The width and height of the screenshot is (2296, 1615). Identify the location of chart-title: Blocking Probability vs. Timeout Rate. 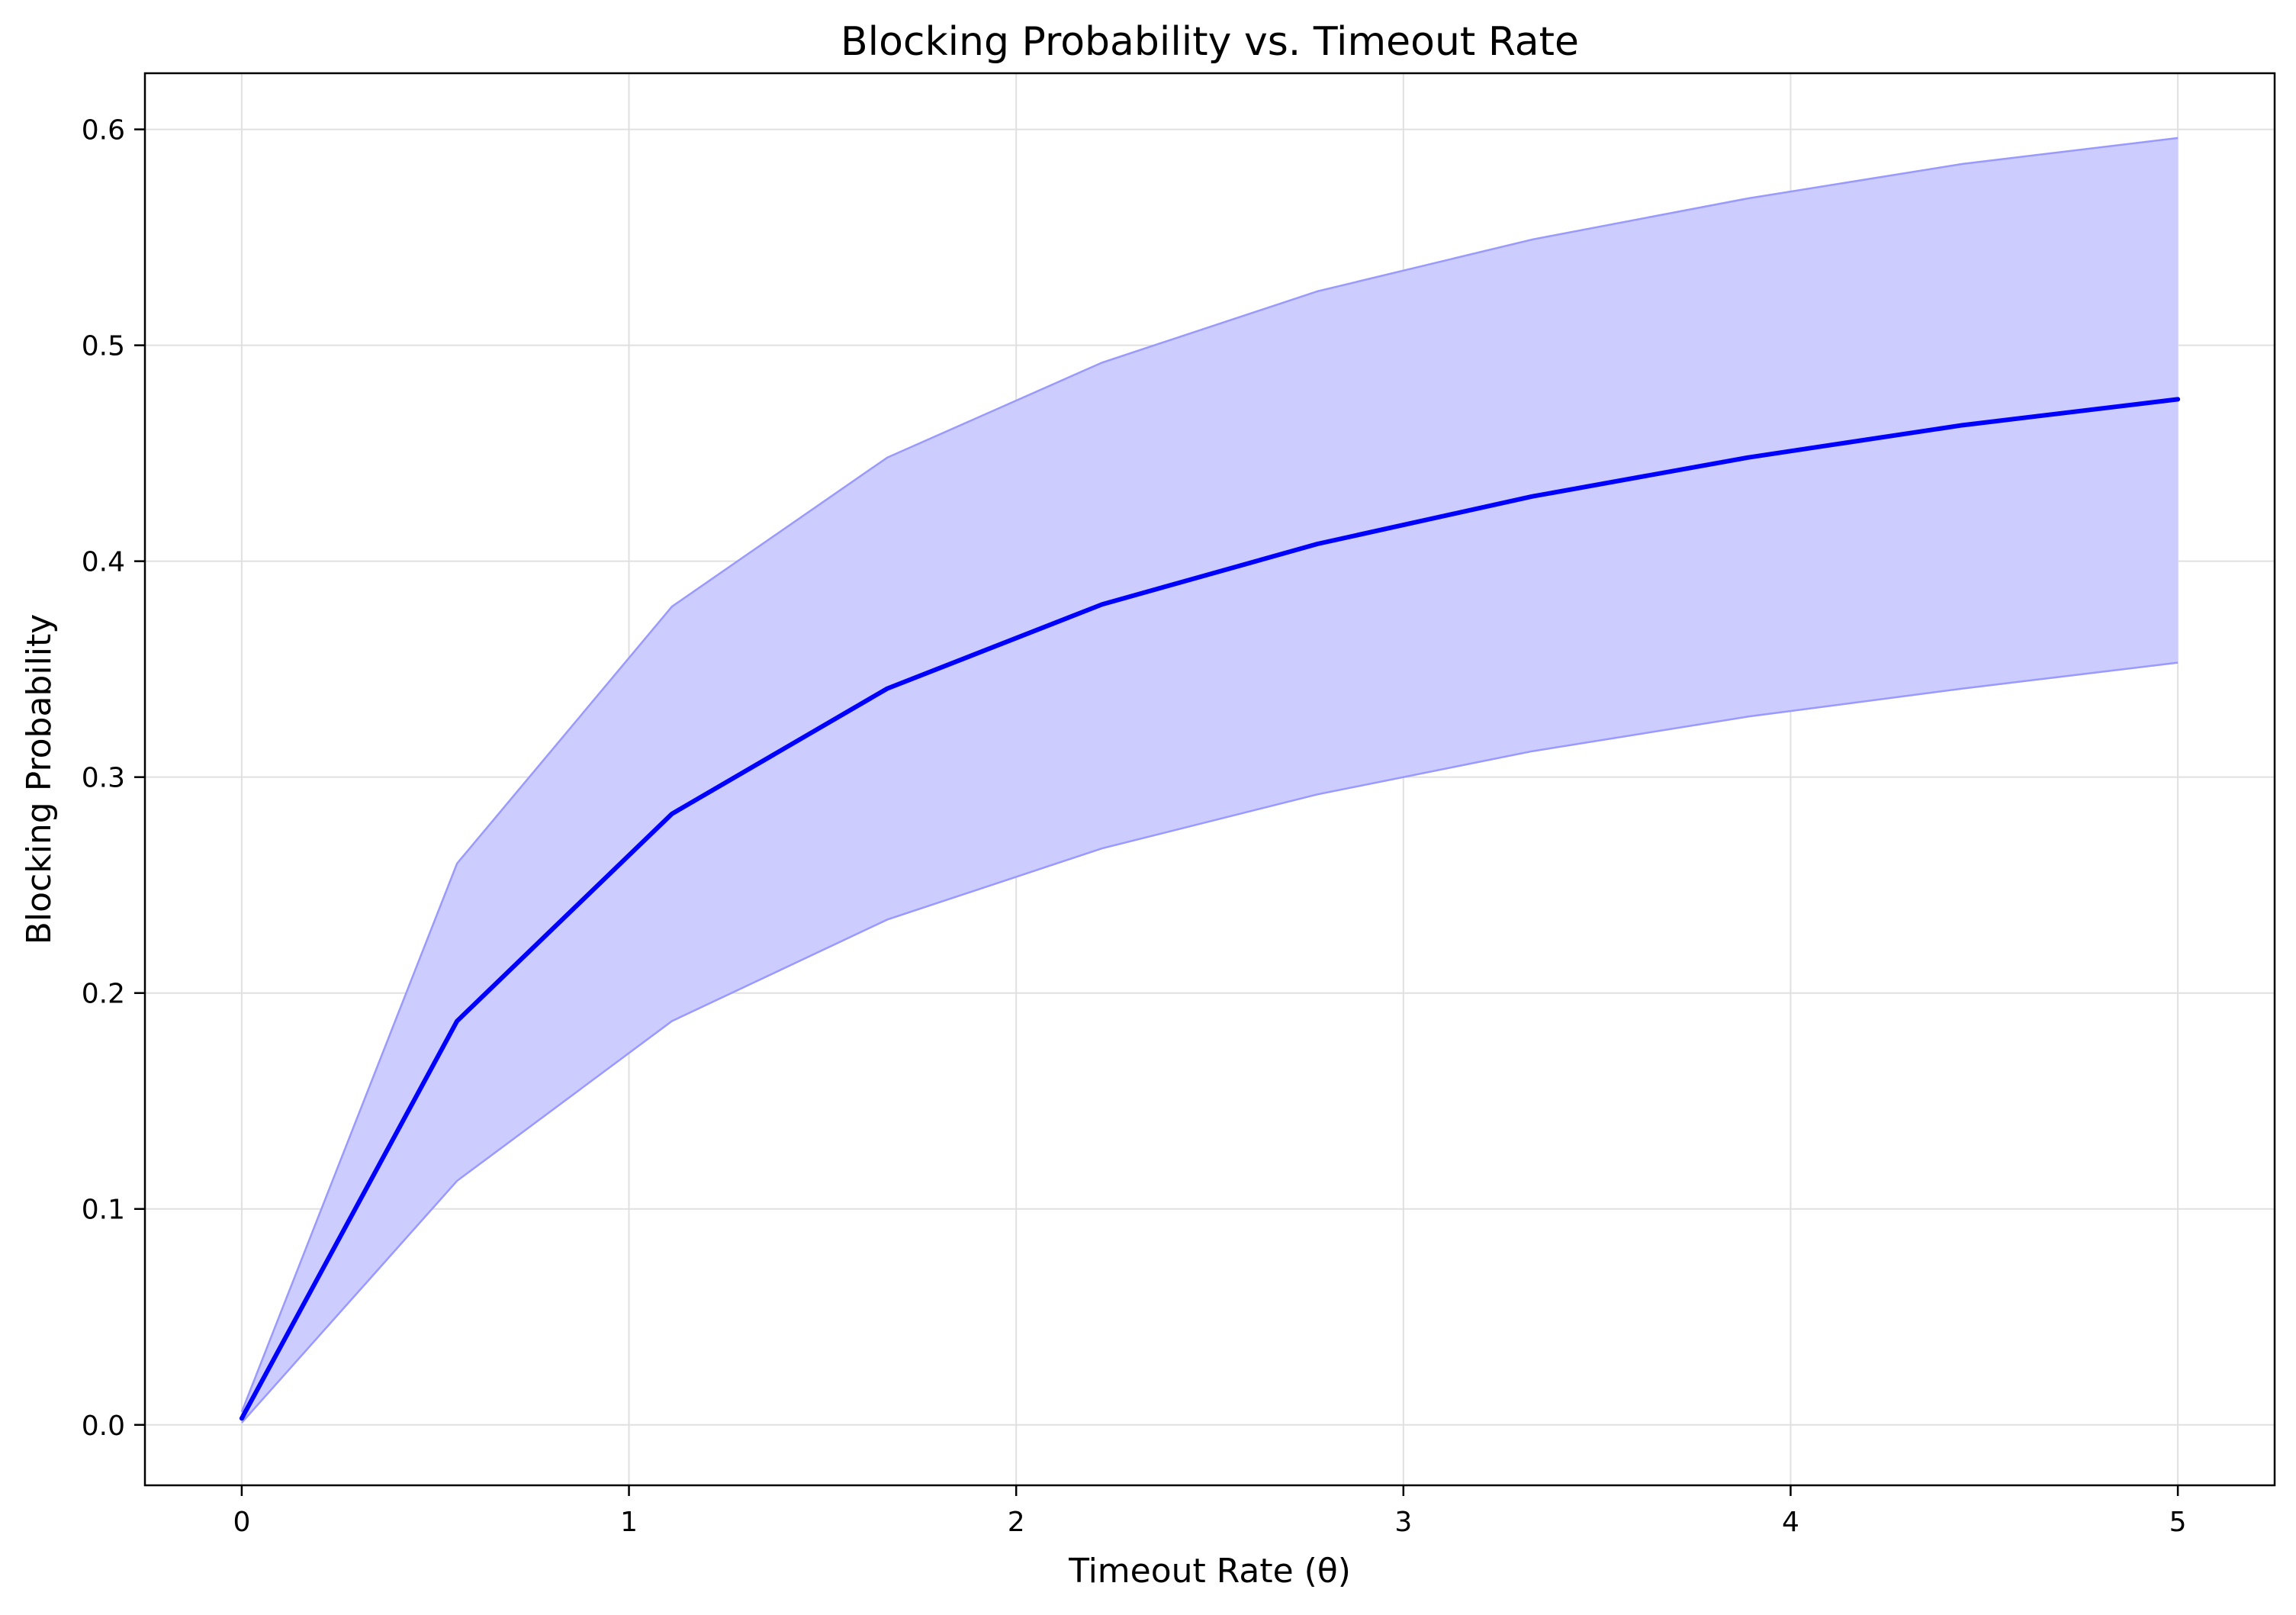
(1210, 42).